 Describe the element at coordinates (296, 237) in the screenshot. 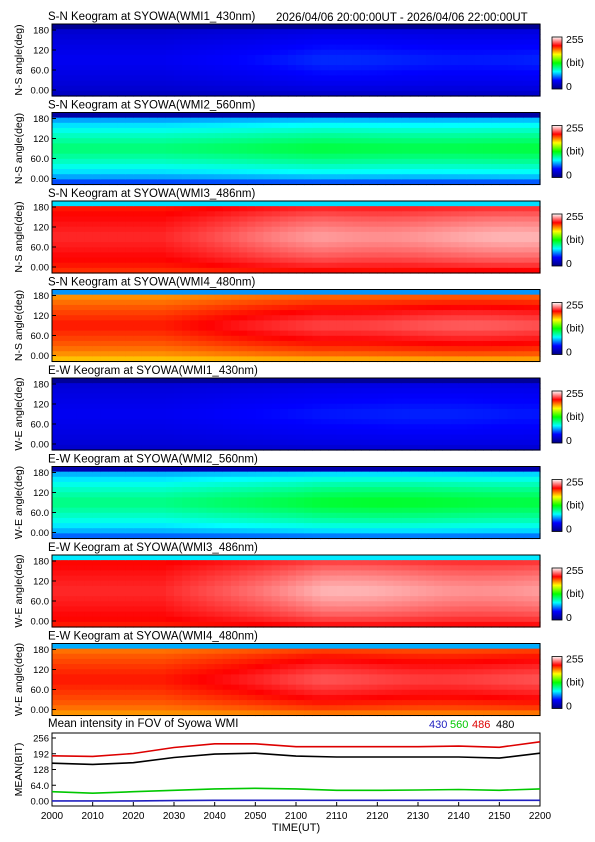

I see `keogram-image` at that location.